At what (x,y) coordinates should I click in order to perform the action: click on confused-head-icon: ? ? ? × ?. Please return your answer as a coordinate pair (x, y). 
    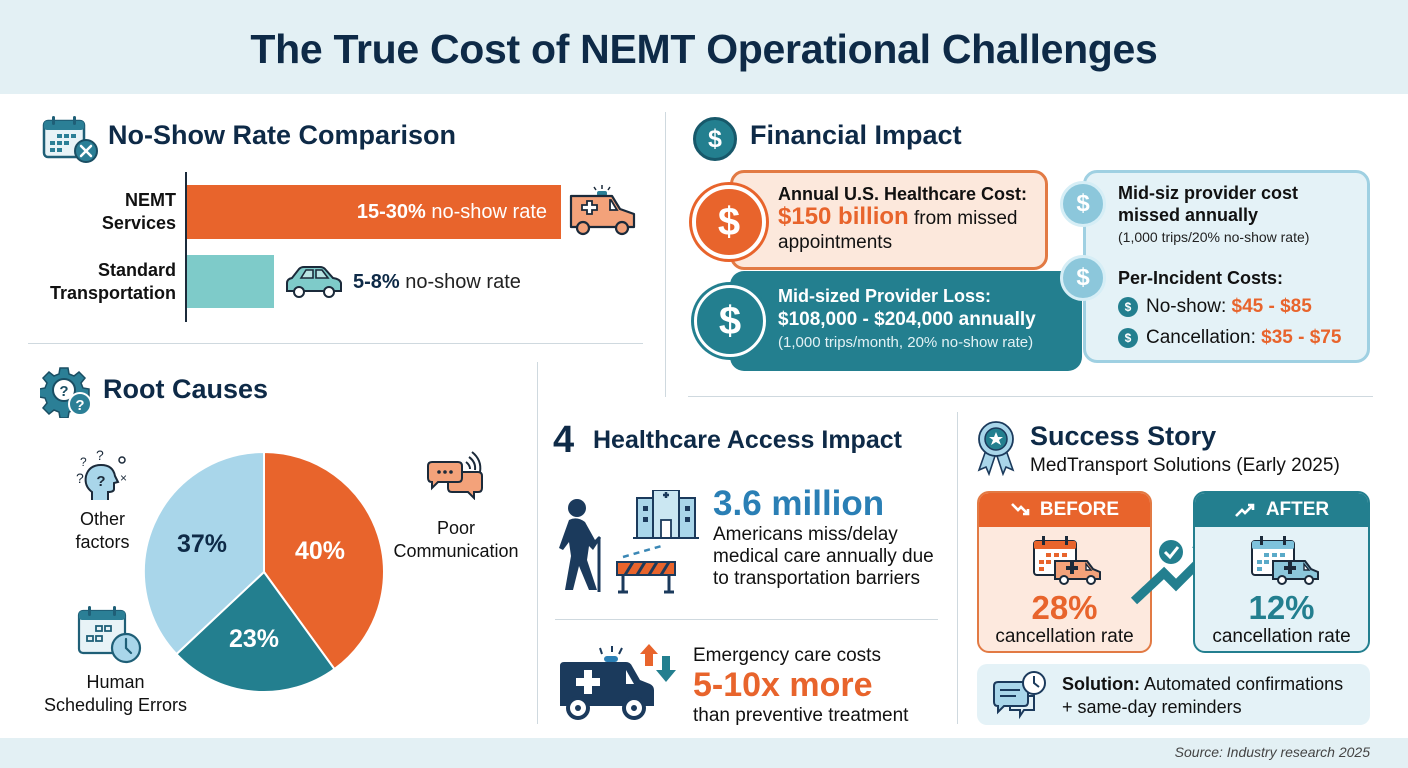
    Looking at the image, I should click on (102, 475).